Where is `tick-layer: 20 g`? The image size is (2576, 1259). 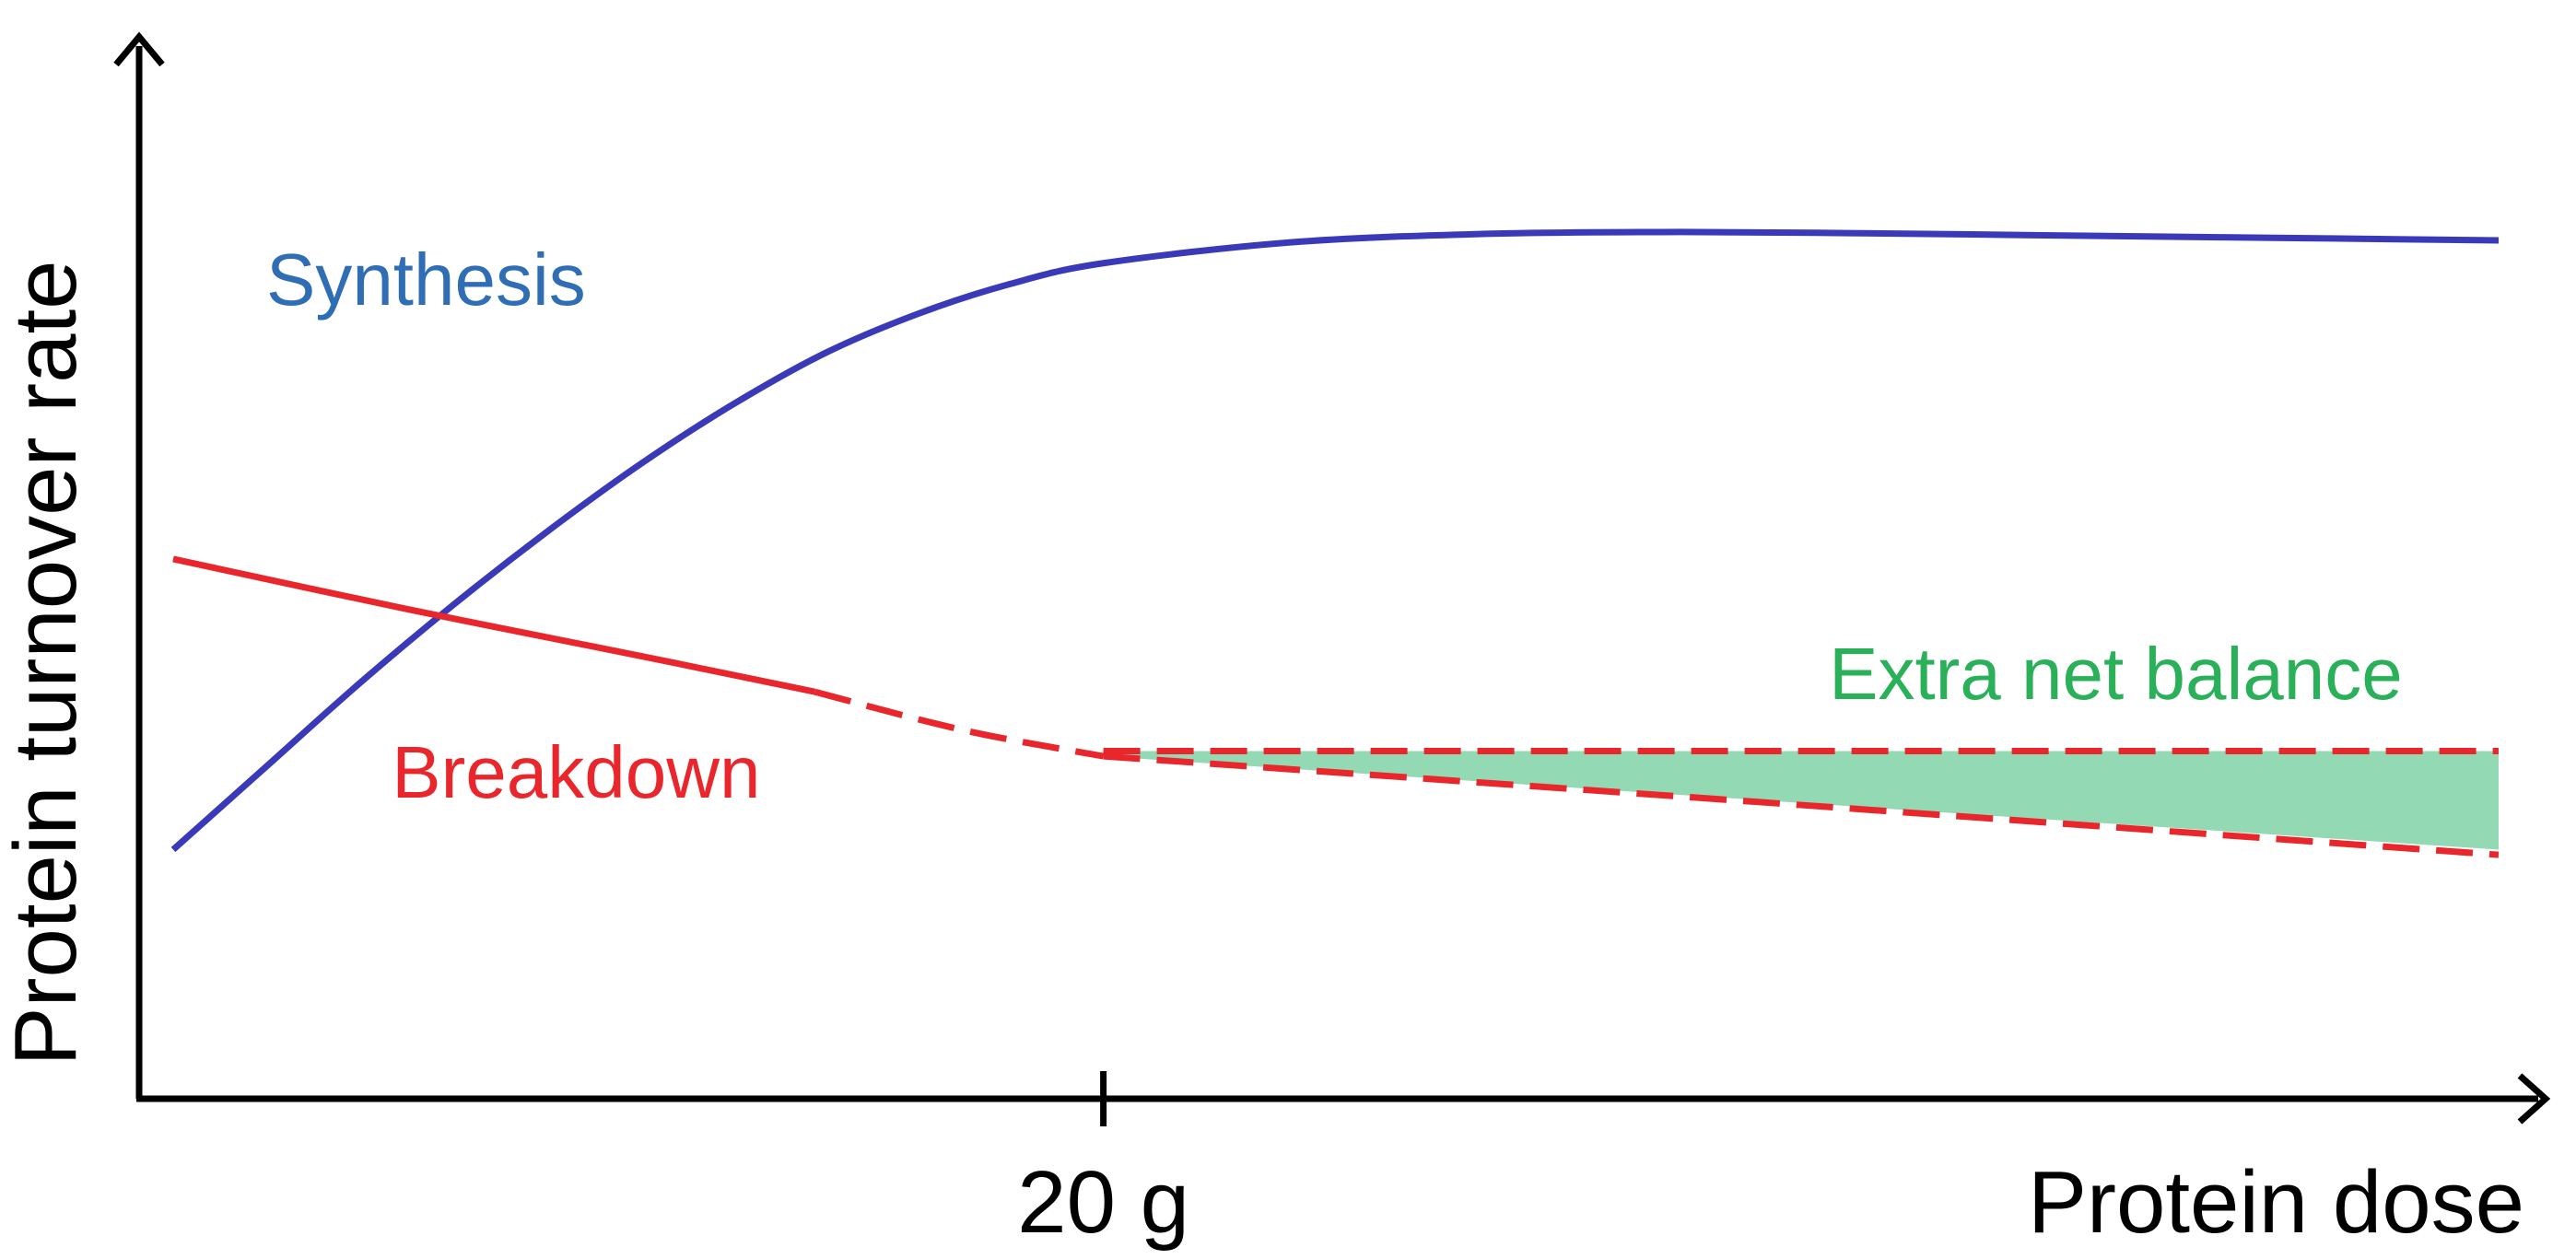
tick-layer: 20 g is located at coordinates (1103, 1161).